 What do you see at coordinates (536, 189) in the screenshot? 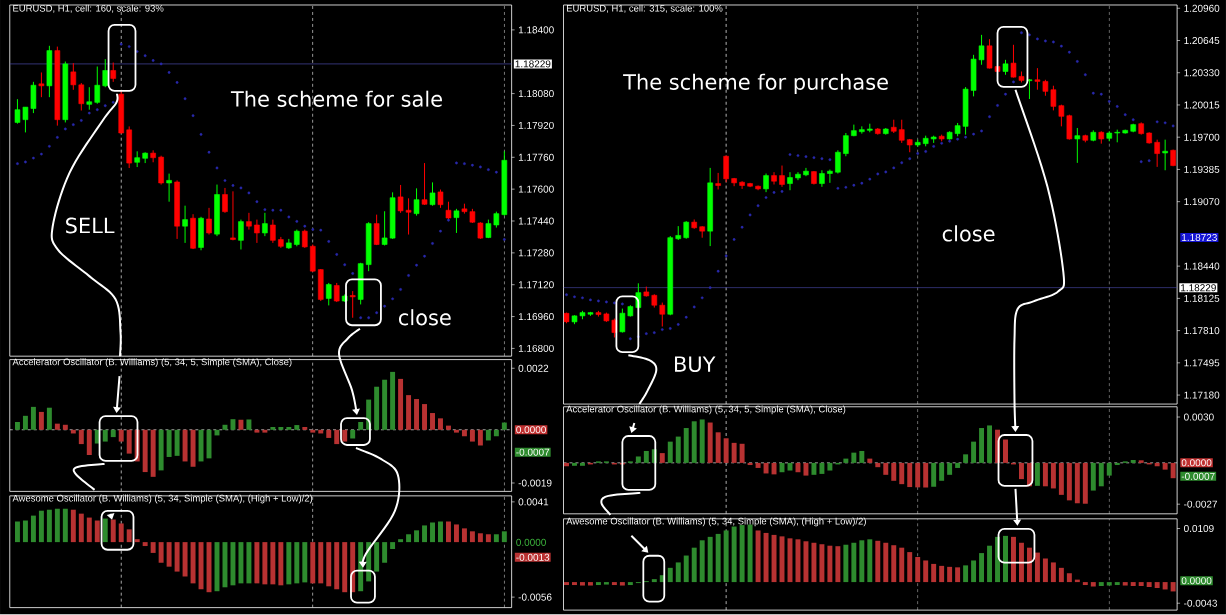
I see `y-tick-label: 1.17600` at bounding box center [536, 189].